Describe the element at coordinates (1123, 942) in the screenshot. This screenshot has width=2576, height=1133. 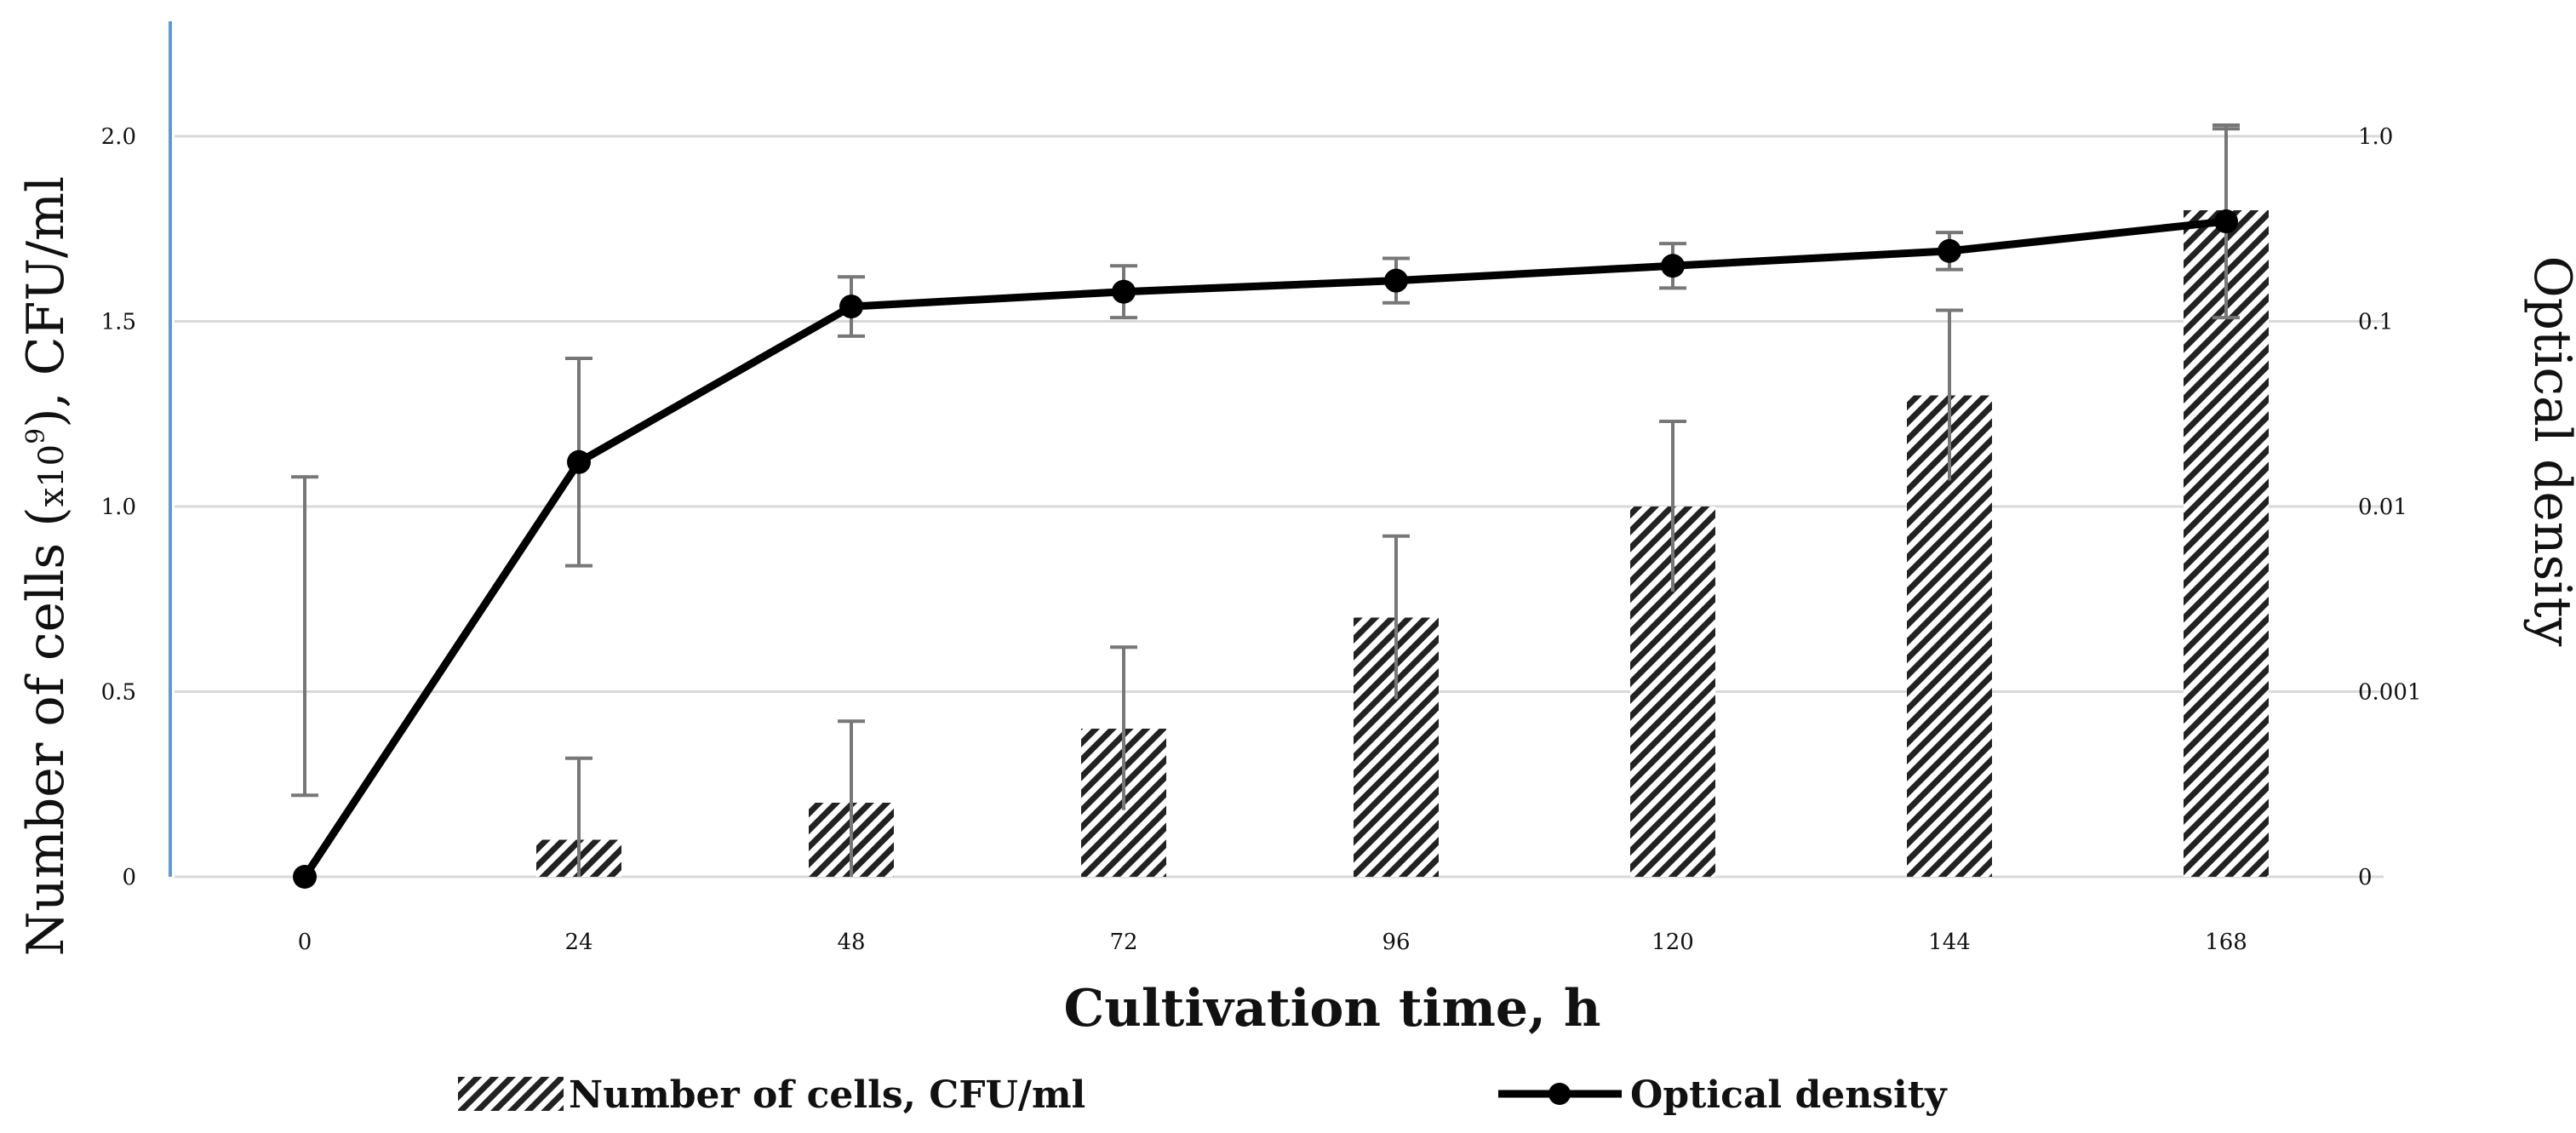
I see `x-tick-label: 72` at that location.